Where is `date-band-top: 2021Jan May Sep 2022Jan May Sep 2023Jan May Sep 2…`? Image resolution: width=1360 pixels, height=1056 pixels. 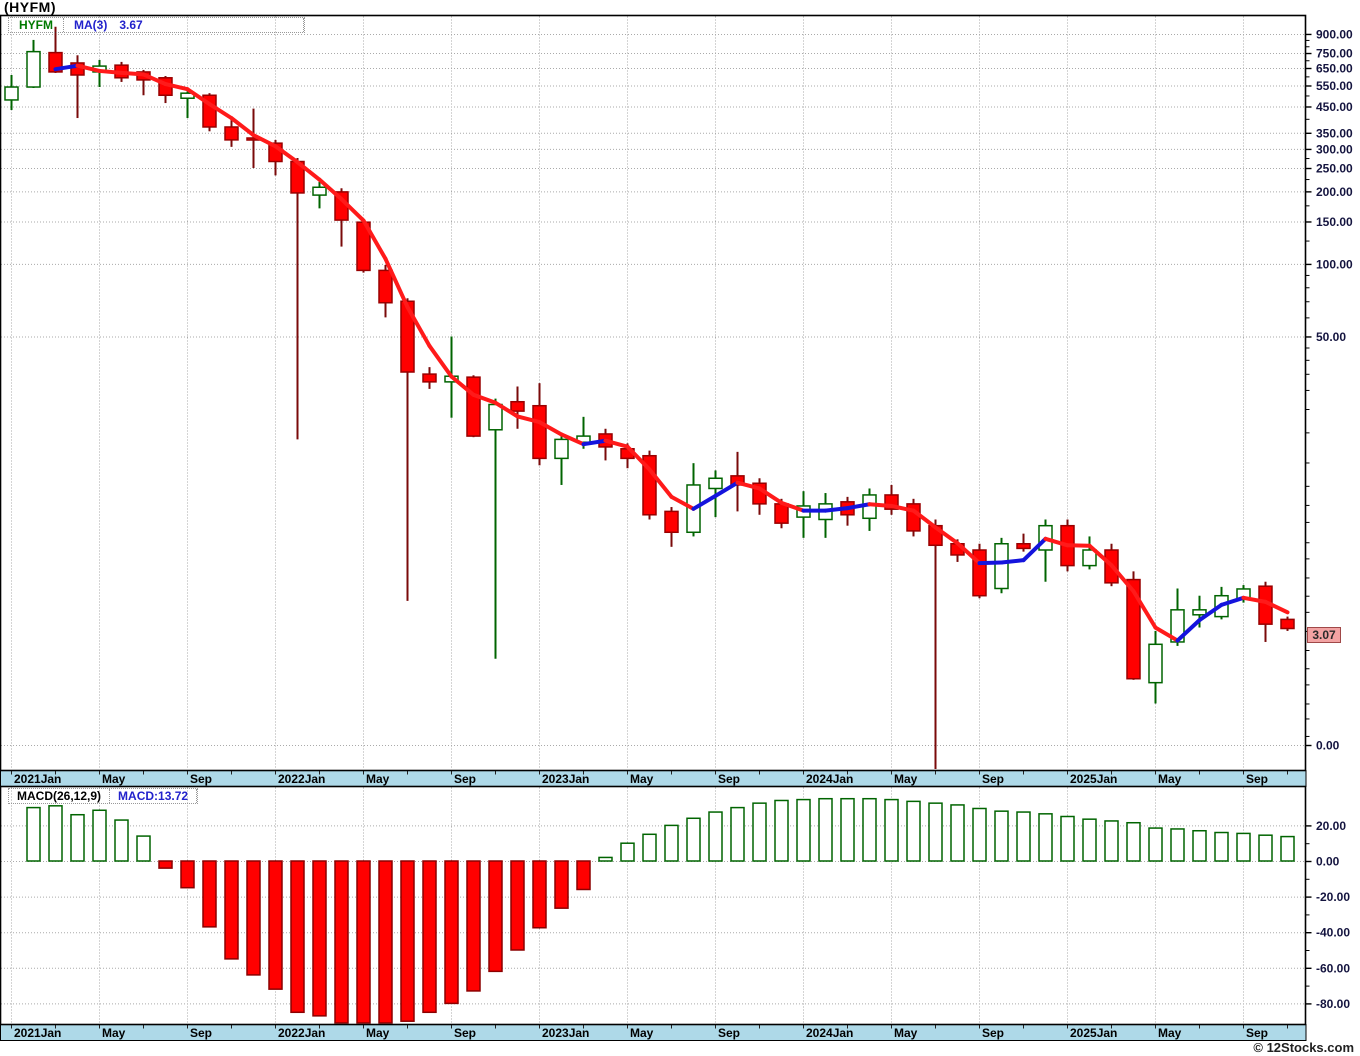 date-band-top: 2021Jan May Sep 2022Jan May Sep 2023Jan May Sep 2… is located at coordinates (653, 778).